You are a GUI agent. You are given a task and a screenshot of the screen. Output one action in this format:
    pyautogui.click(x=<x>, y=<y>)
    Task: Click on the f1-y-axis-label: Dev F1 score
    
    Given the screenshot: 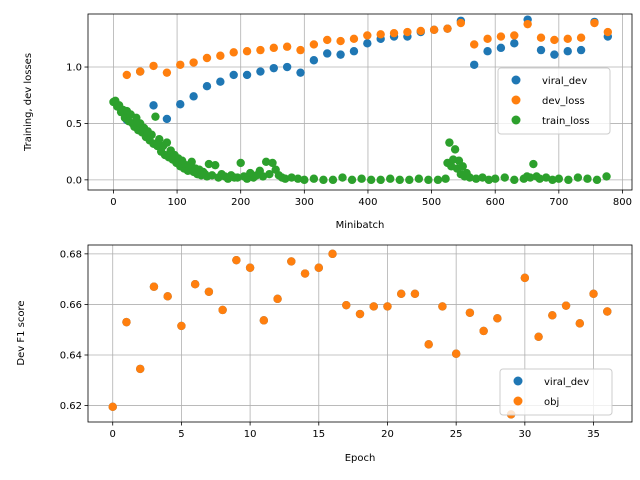 What is the action you would take?
    pyautogui.click(x=21, y=332)
    